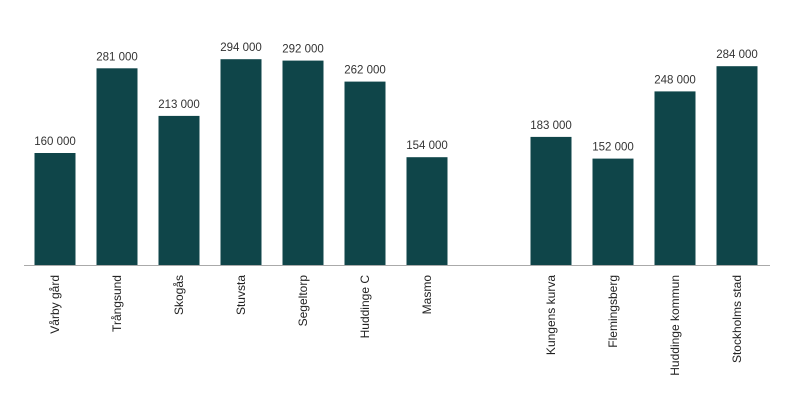  Describe the element at coordinates (303, 50) in the screenshot. I see `value-label: 292 000` at that location.